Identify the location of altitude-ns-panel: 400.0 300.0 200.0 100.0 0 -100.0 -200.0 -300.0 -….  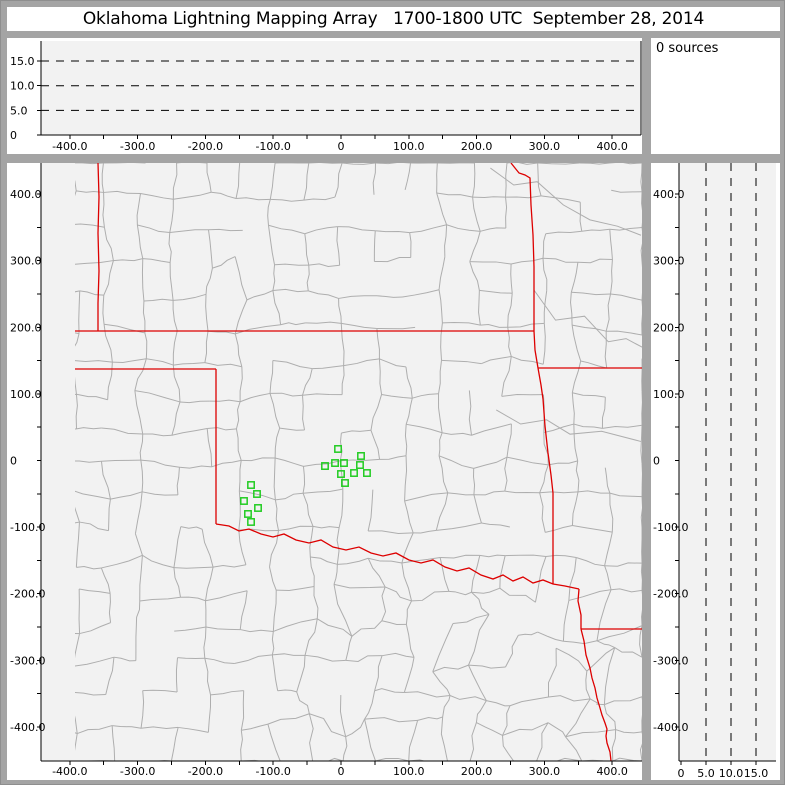
(715, 471).